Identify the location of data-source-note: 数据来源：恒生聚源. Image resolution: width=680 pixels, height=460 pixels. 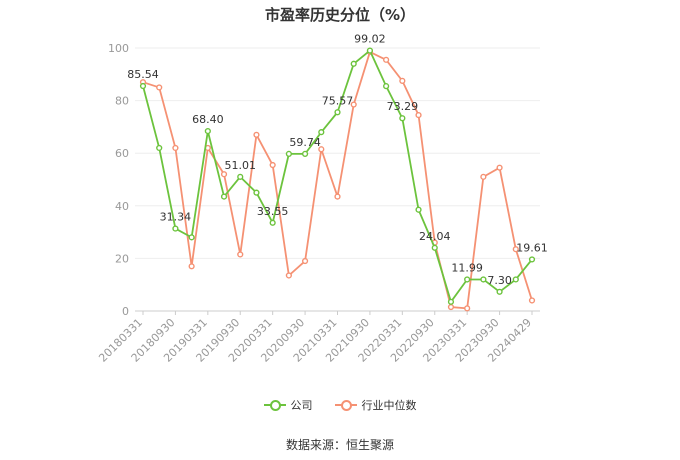
(339, 445).